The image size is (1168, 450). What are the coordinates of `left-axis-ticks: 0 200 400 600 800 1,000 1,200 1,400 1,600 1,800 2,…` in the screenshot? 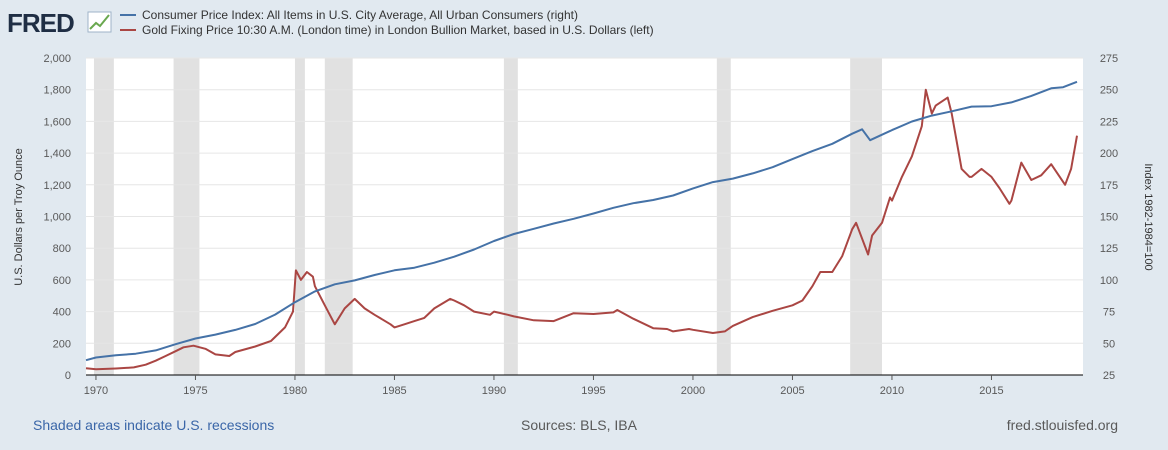 It's located at (57, 217).